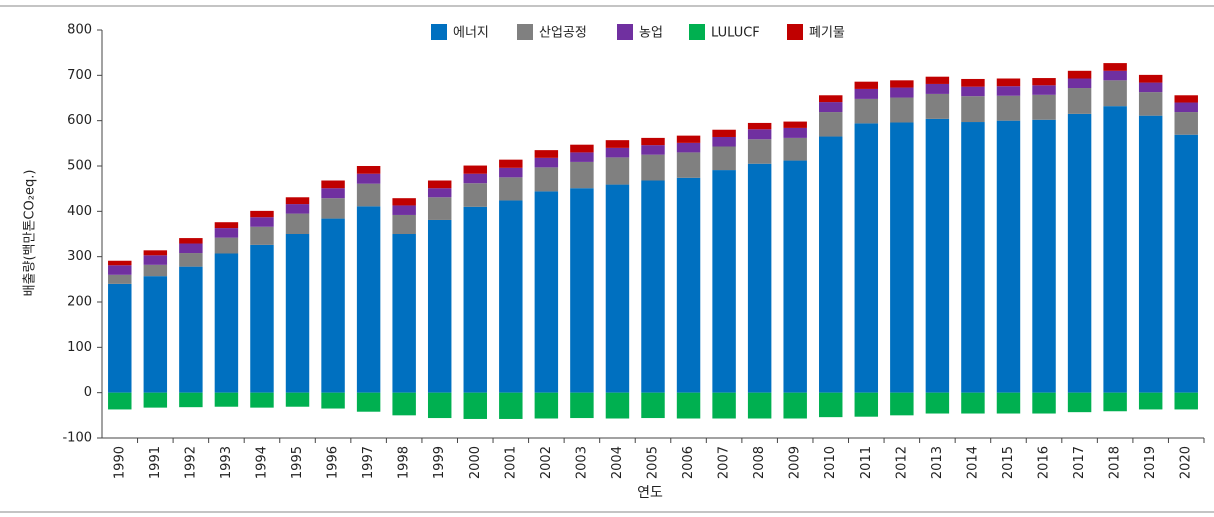 The width and height of the screenshot is (1214, 517). I want to click on x-tick-label: 2020, so click(1186, 462).